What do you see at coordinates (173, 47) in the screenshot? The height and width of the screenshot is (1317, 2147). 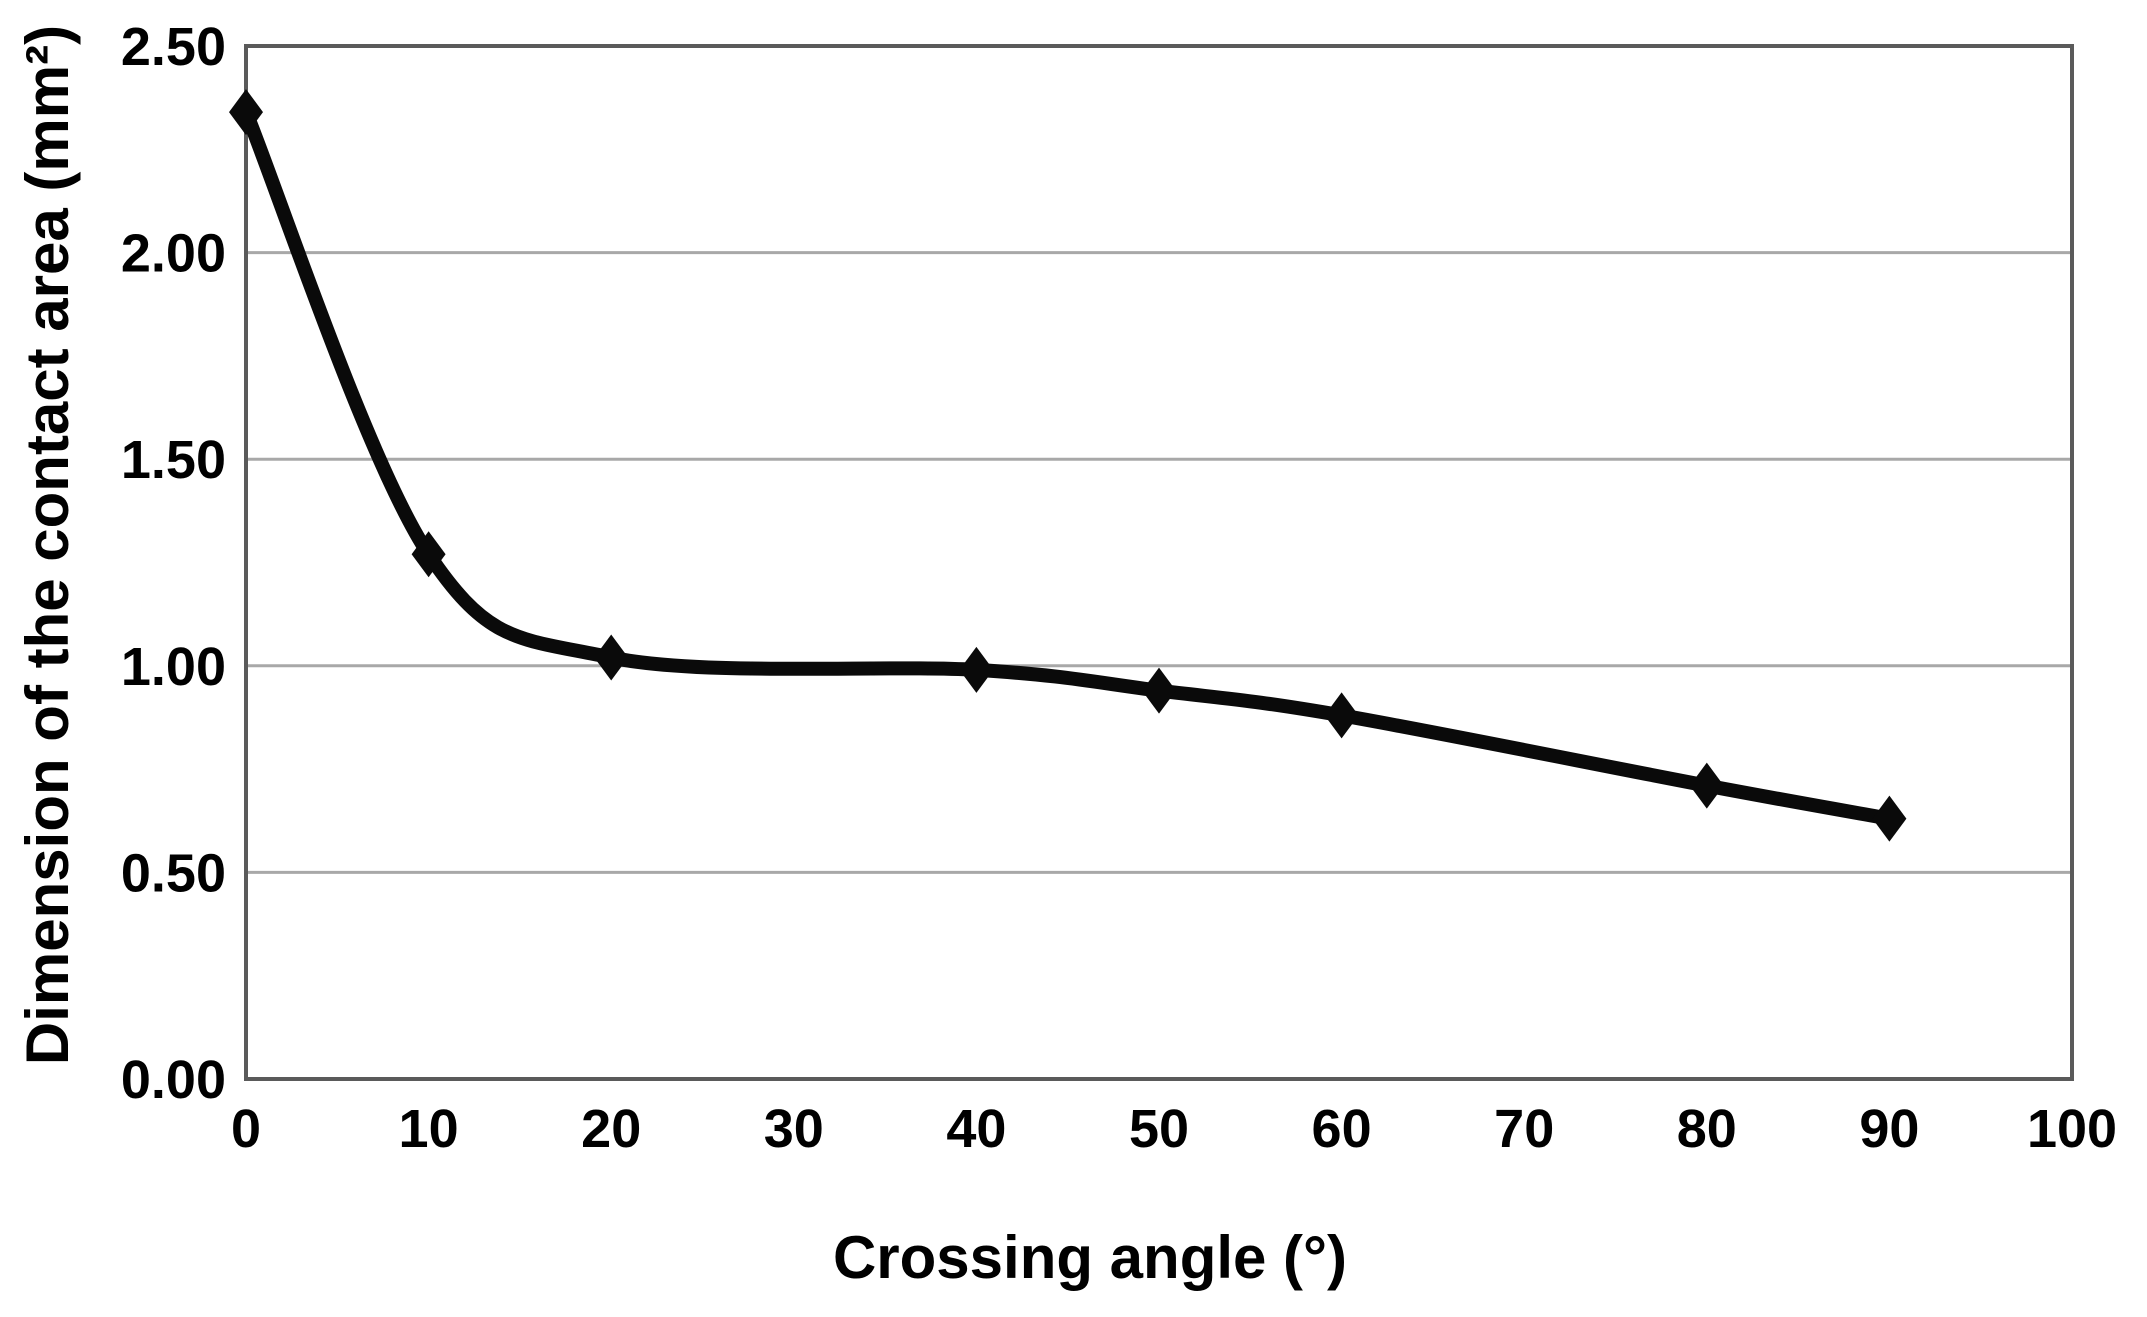 I see `y-tick-label: 2.50` at bounding box center [173, 47].